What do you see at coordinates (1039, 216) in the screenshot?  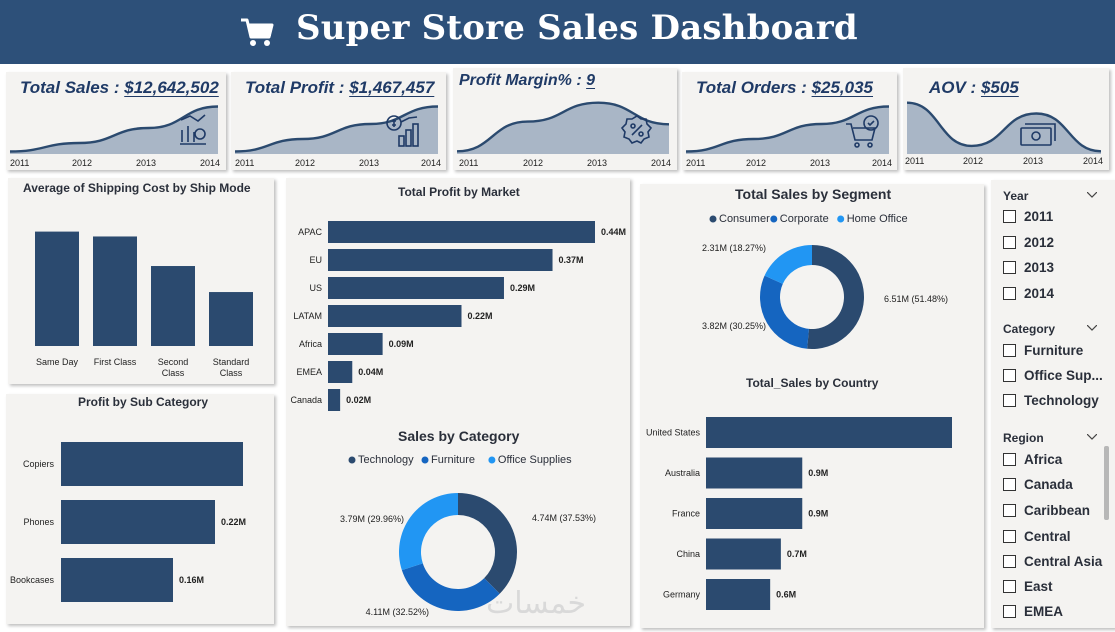 I see `year-option-label: 2011` at bounding box center [1039, 216].